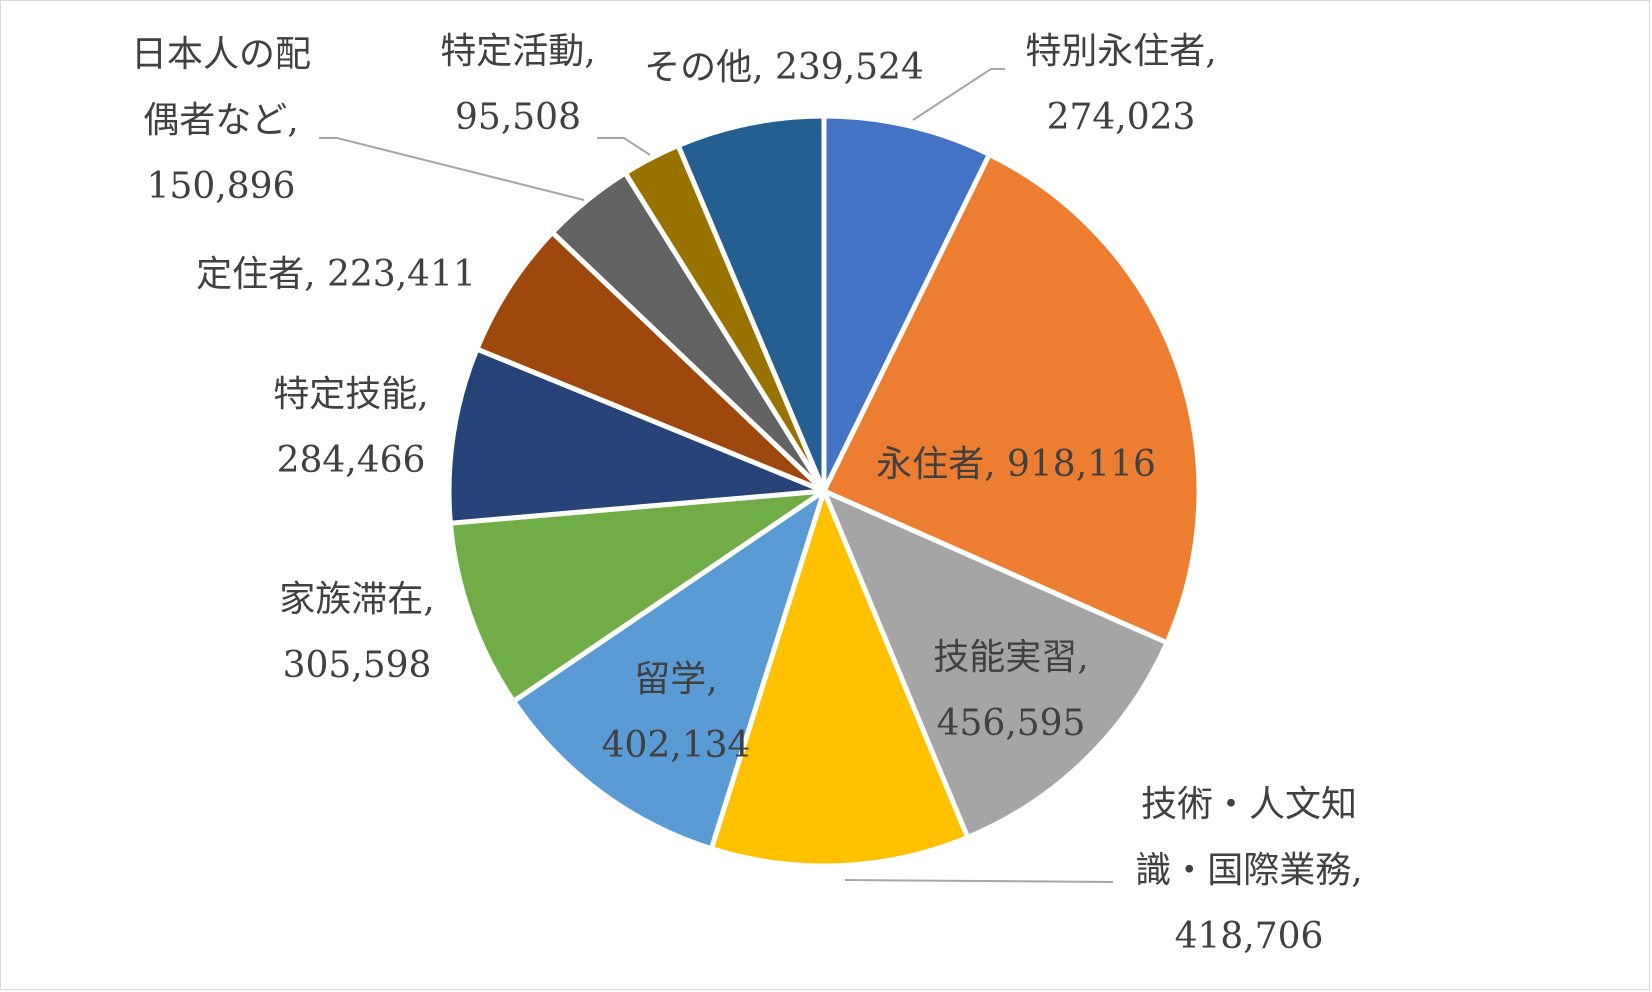 This screenshot has height=992, width=1652. I want to click on slice-label-tokutei-gino: 特定技能, 284,466, so click(350, 427).